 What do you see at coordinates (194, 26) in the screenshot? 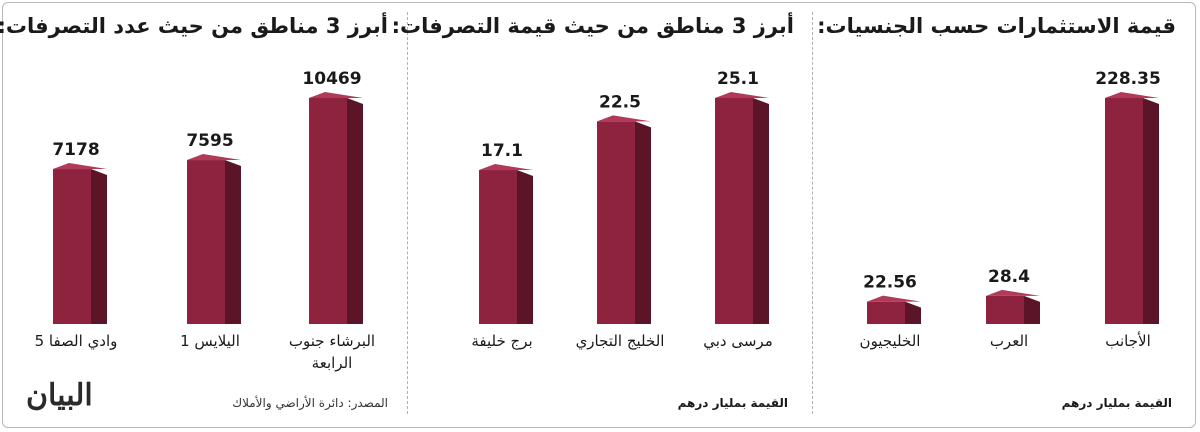
I see `chart-title-count-areas: أبرز 3 مناطق من حيث عدد التصرفات:` at bounding box center [194, 26].